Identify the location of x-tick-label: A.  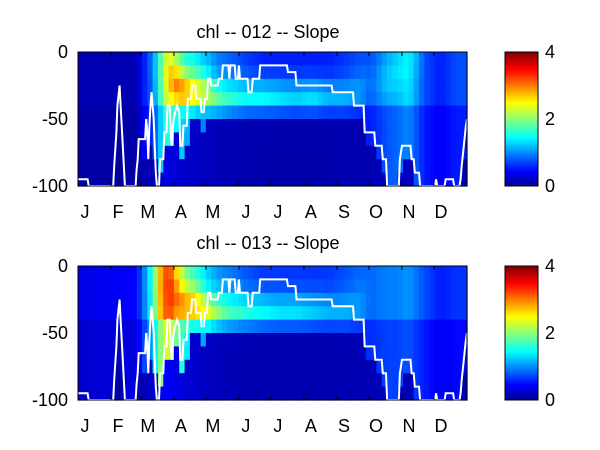
(181, 426).